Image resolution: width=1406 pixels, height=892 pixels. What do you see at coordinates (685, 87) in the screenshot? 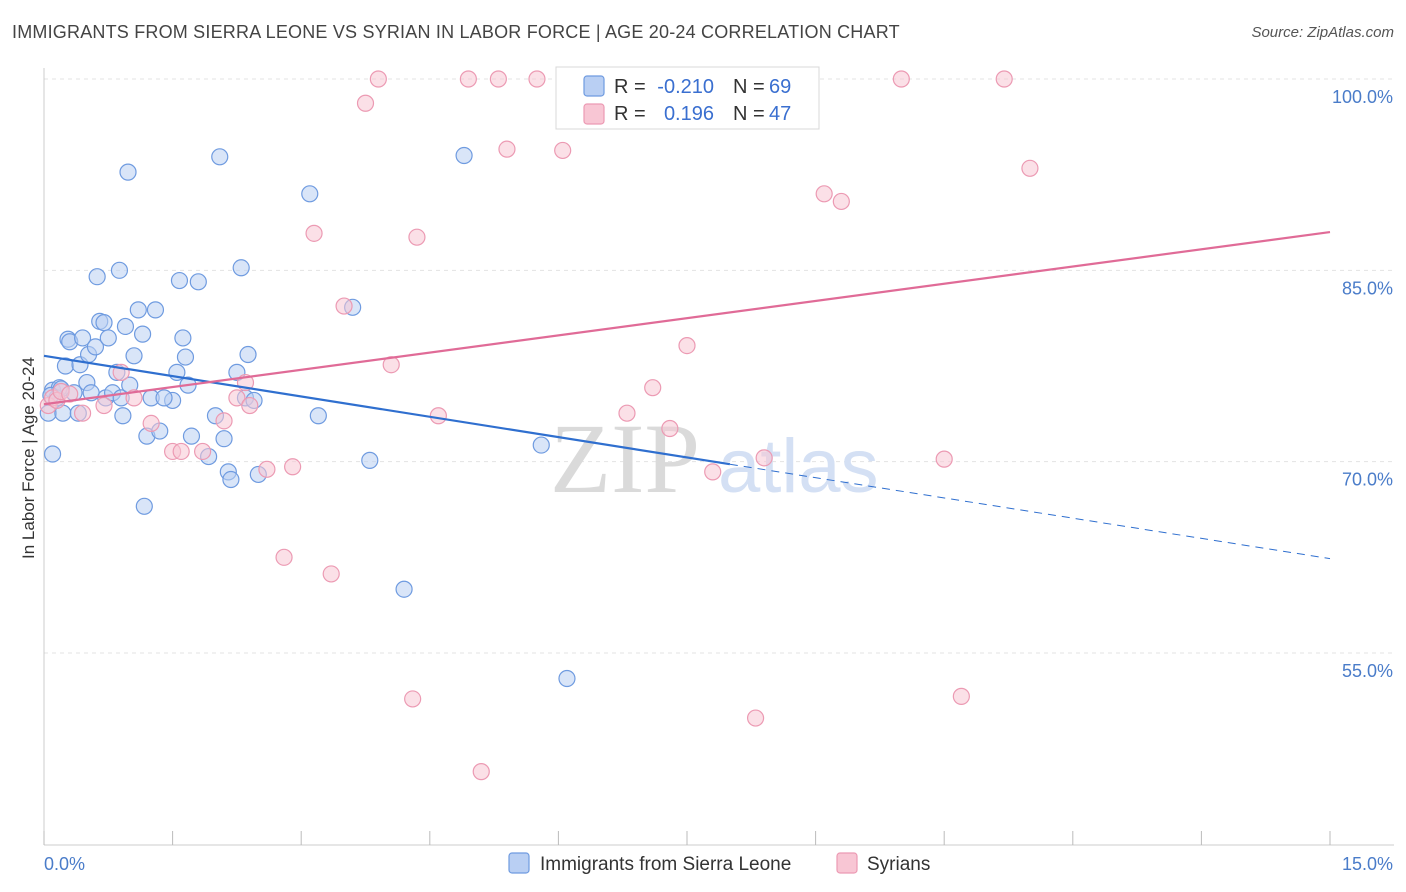
I see `legend-r-value-1: -0.210` at bounding box center [685, 87].